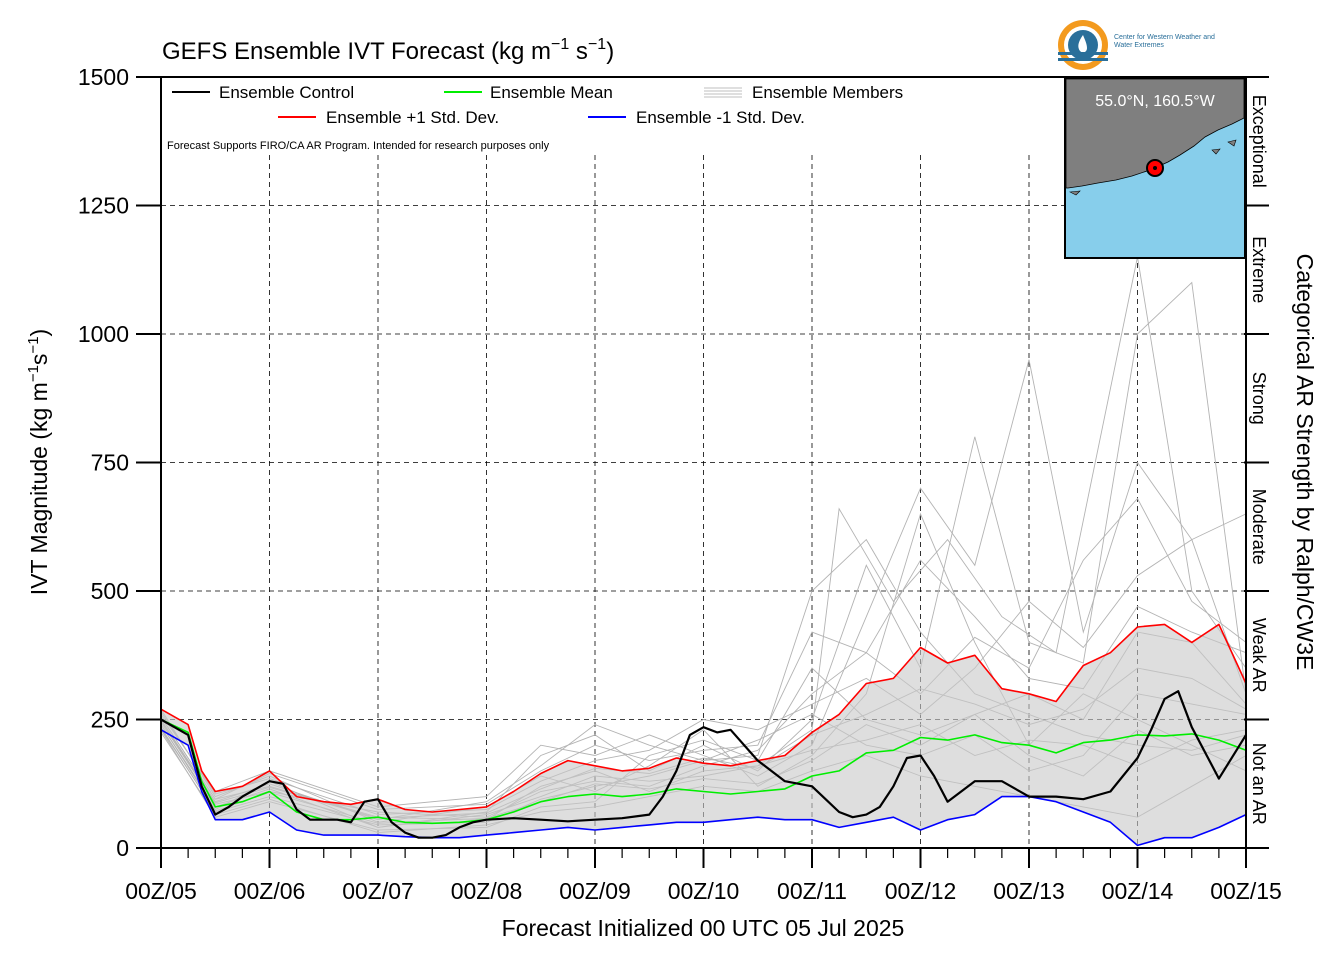 The height and width of the screenshot is (962, 1336). Describe the element at coordinates (827, 92) in the screenshot. I see `legend-label-members: Ensemble Members` at that location.